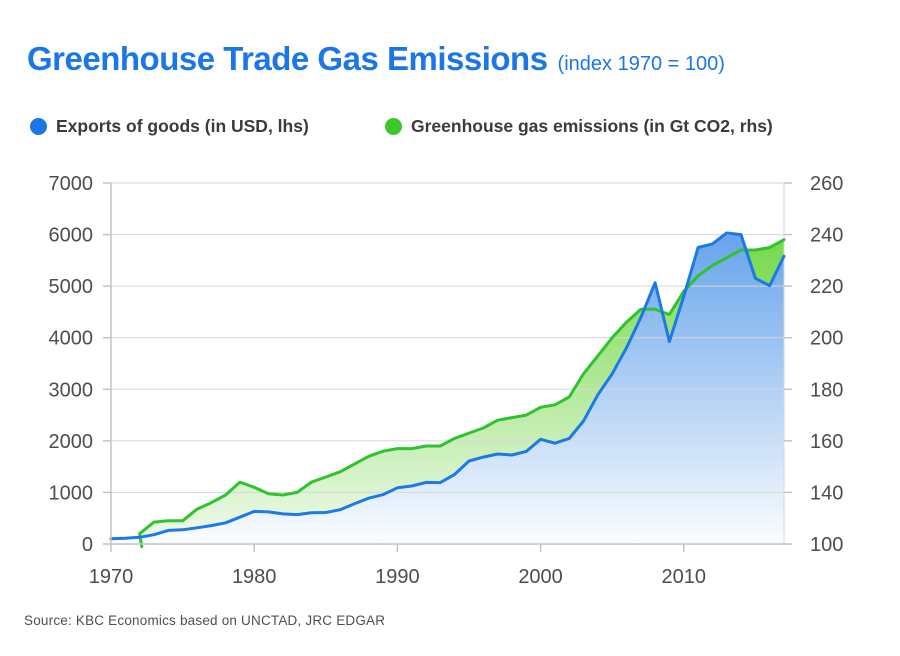 This screenshot has height=656, width=900. I want to click on y-axis-left-label: 0, so click(87, 545).